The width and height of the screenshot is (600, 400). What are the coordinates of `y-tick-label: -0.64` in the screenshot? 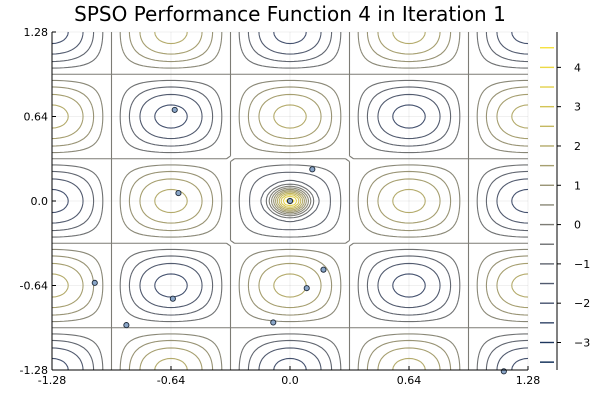 It's located at (34, 286).